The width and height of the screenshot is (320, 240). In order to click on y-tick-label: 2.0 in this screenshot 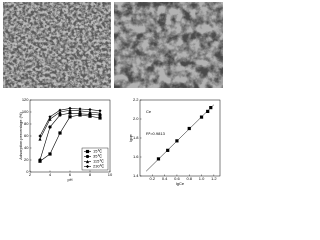, I will do `click(136, 118)`.